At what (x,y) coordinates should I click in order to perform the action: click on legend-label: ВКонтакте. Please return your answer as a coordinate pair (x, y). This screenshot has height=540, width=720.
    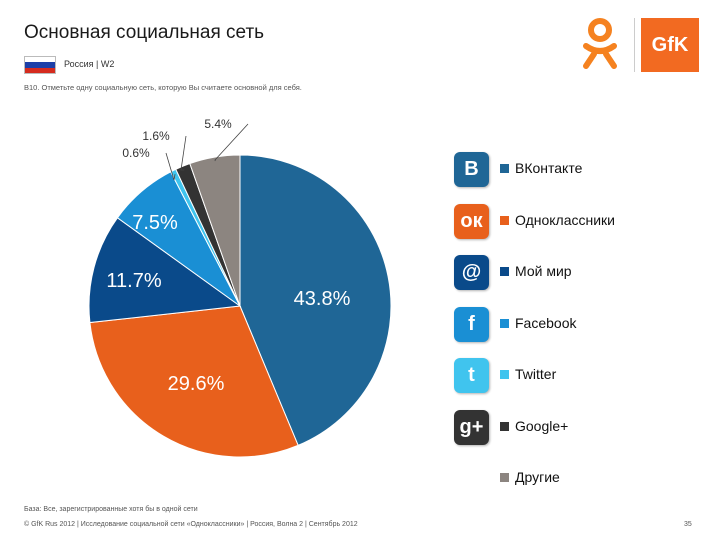
    Looking at the image, I should click on (549, 168).